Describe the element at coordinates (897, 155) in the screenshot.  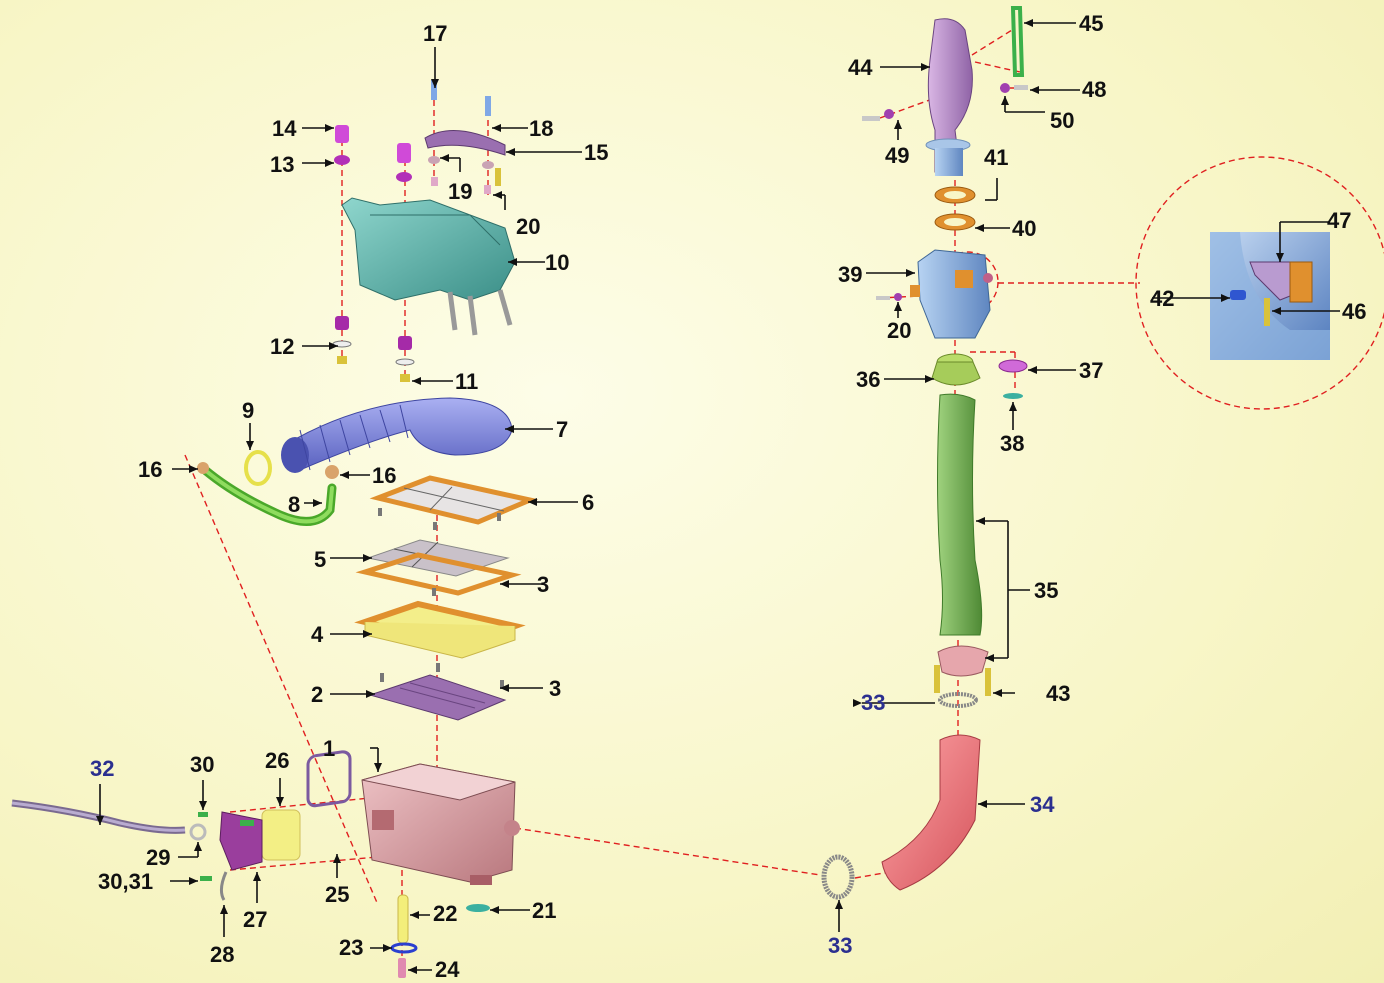
I see `callout-49: 49` at that location.